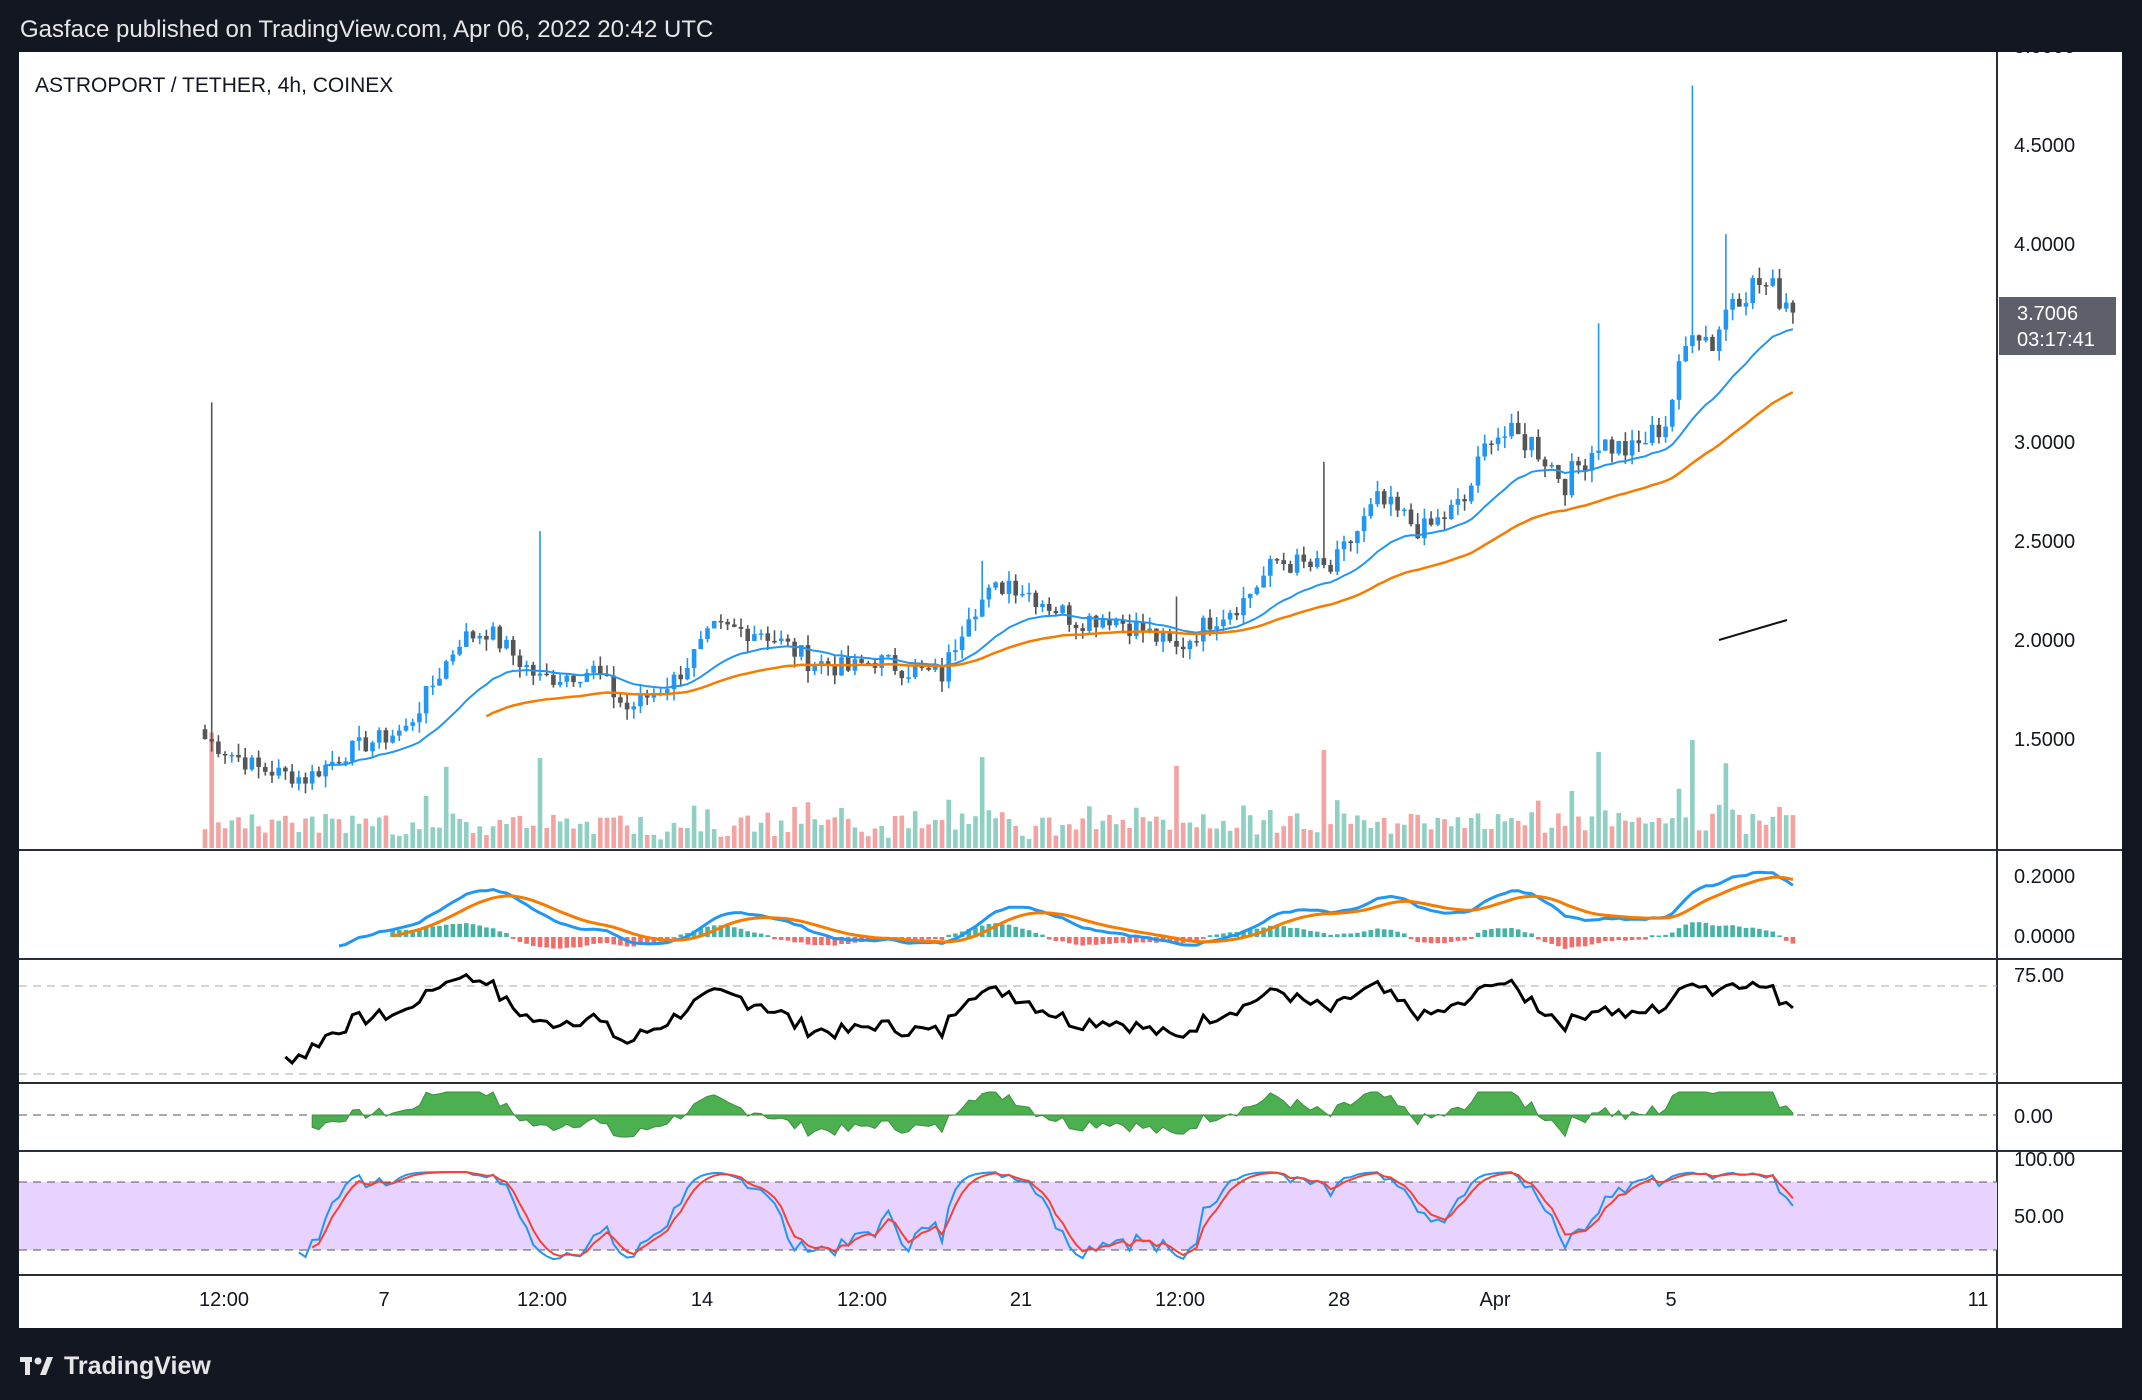 The width and height of the screenshot is (2142, 1400). Describe the element at coordinates (1039, 1019) in the screenshot. I see `rsi-line` at that location.